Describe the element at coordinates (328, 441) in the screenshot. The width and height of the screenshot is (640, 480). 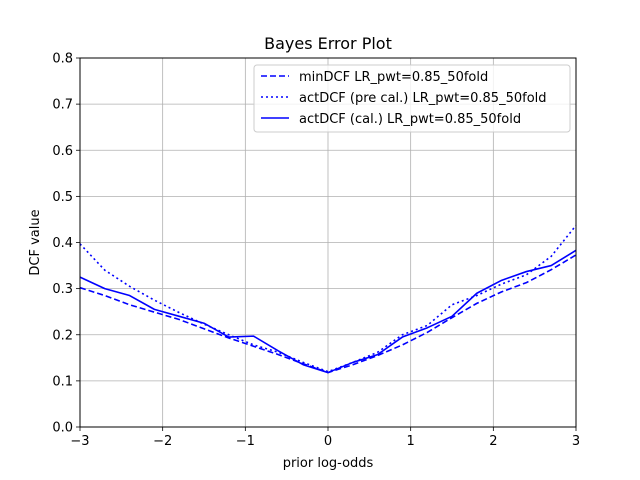
I see `x-tick-label: 0` at that location.